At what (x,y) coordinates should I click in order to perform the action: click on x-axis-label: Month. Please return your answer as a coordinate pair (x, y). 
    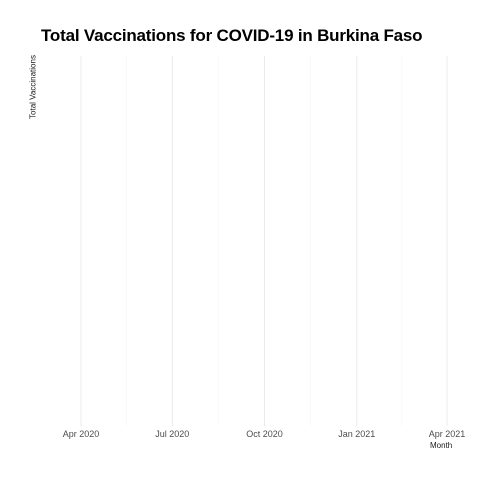
    Looking at the image, I should click on (441, 445).